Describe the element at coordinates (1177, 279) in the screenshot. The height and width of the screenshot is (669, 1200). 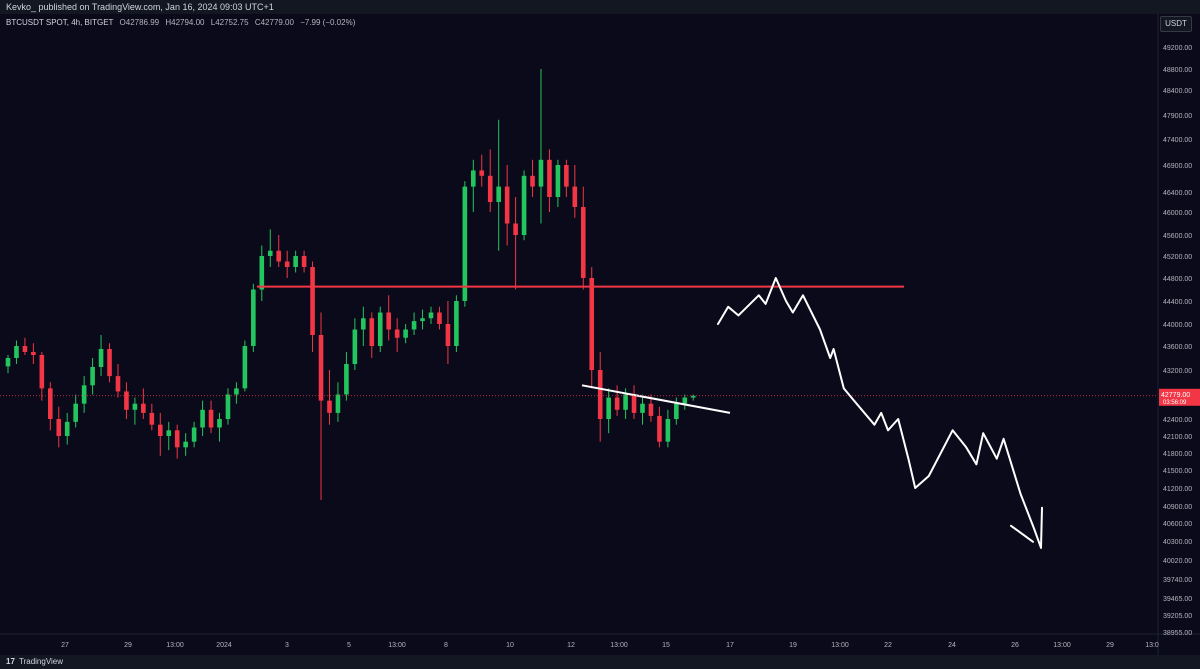
I see `y-tick-label: 44800.00` at that location.